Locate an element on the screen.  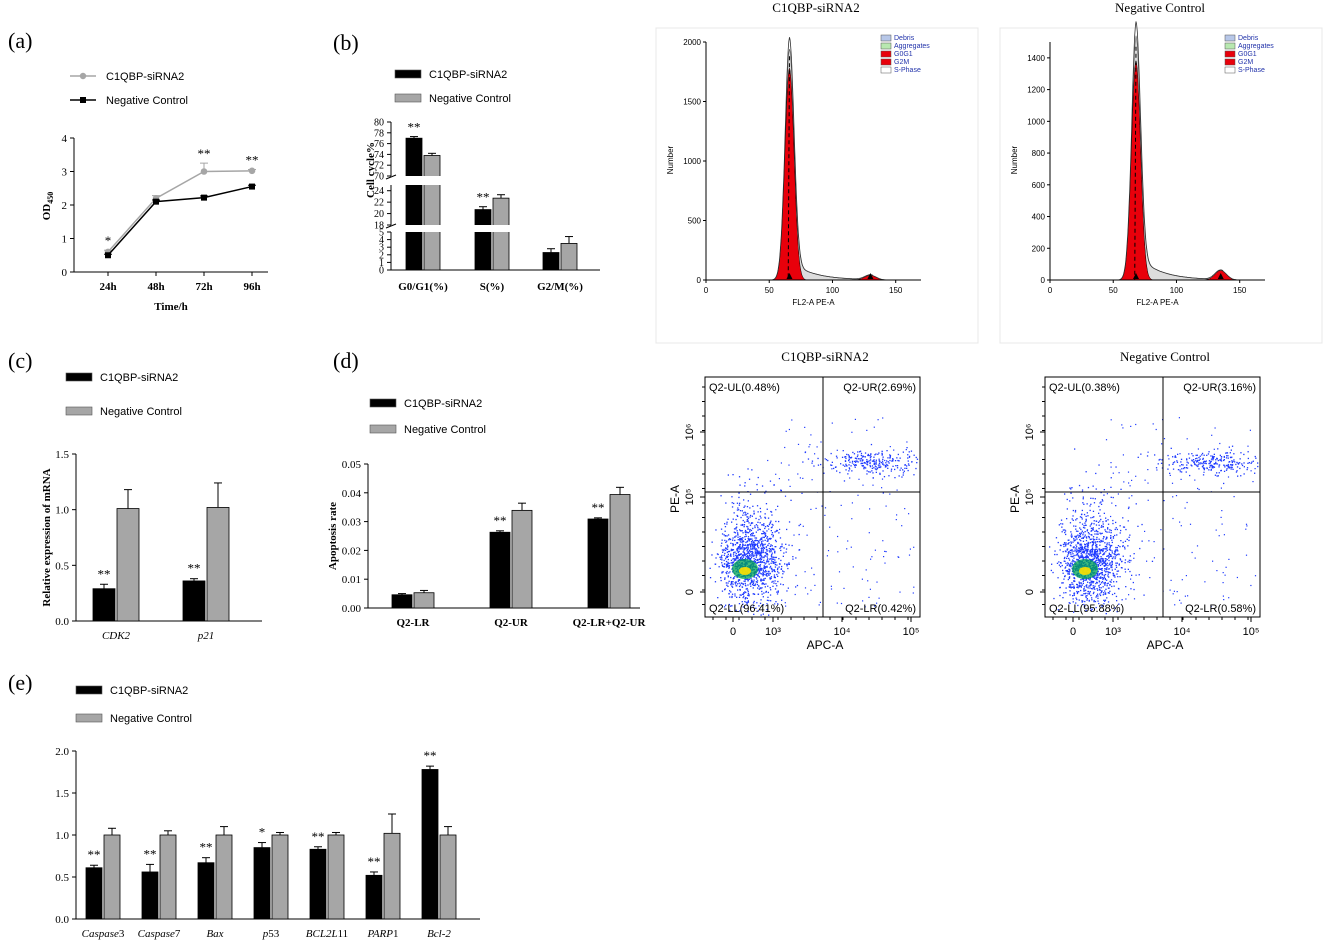
legend-swatch is located at coordinates (408, 74).